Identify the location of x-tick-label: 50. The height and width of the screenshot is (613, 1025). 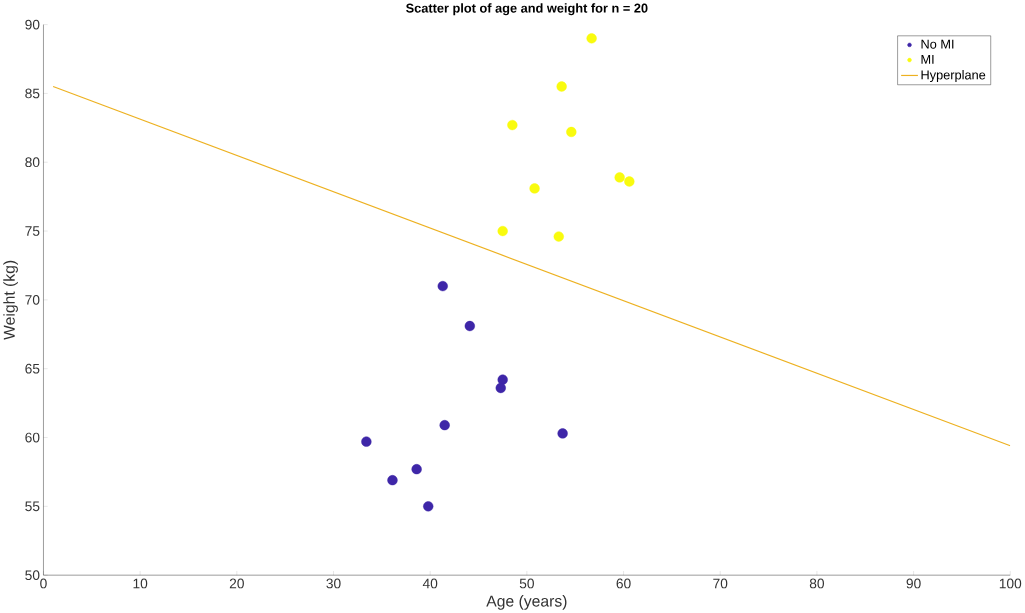
(526, 583).